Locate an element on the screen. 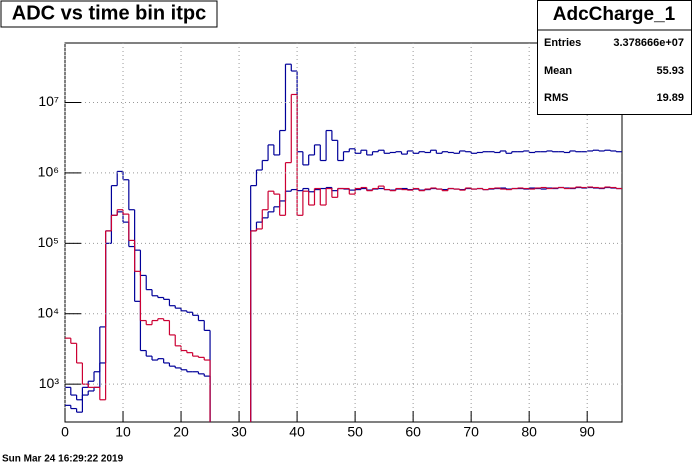  stats-value: 3.378666e+07 is located at coordinates (648, 43).